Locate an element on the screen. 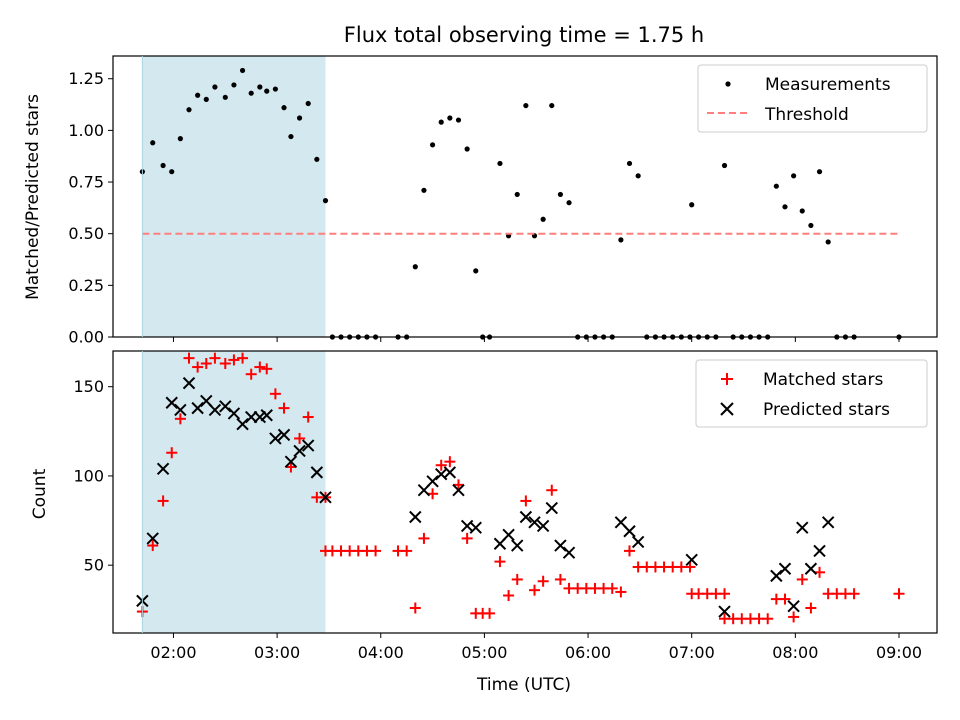  ratio-legend: Measurements Threshold is located at coordinates (812, 98).